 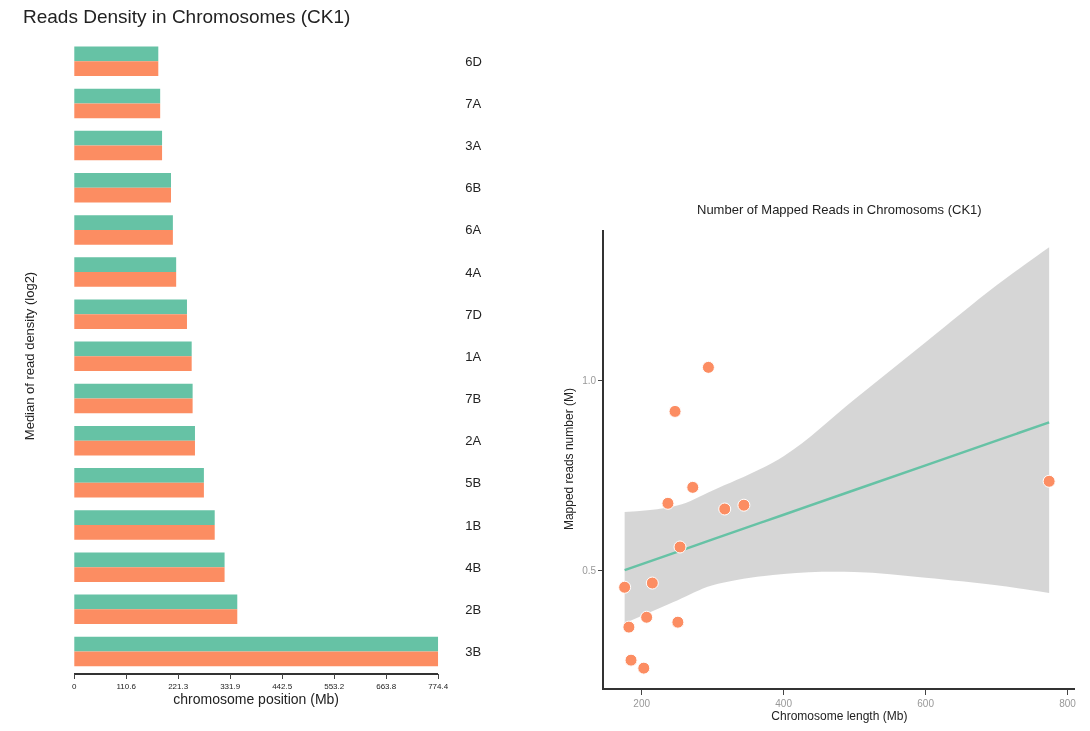 I want to click on chart-title: Number of Mapped Reads in Chromosoms (CK1), so click(x=839, y=209).